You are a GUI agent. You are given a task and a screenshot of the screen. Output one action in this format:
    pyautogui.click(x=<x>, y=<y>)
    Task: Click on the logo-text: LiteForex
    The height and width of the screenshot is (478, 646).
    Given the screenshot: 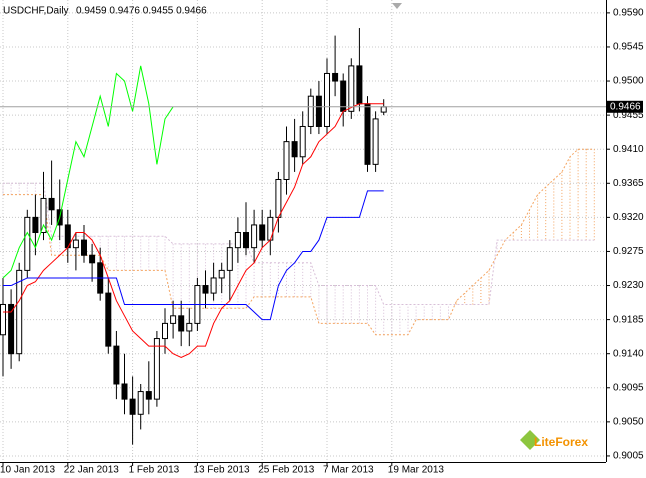 What is the action you would take?
    pyautogui.click(x=561, y=442)
    